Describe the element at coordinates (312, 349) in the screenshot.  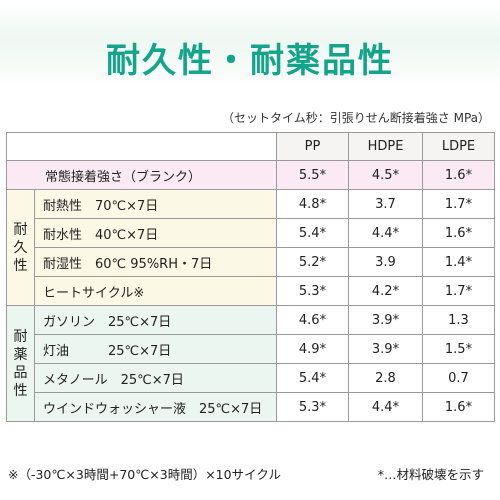
I see `cell-value: 4.9*` at that location.